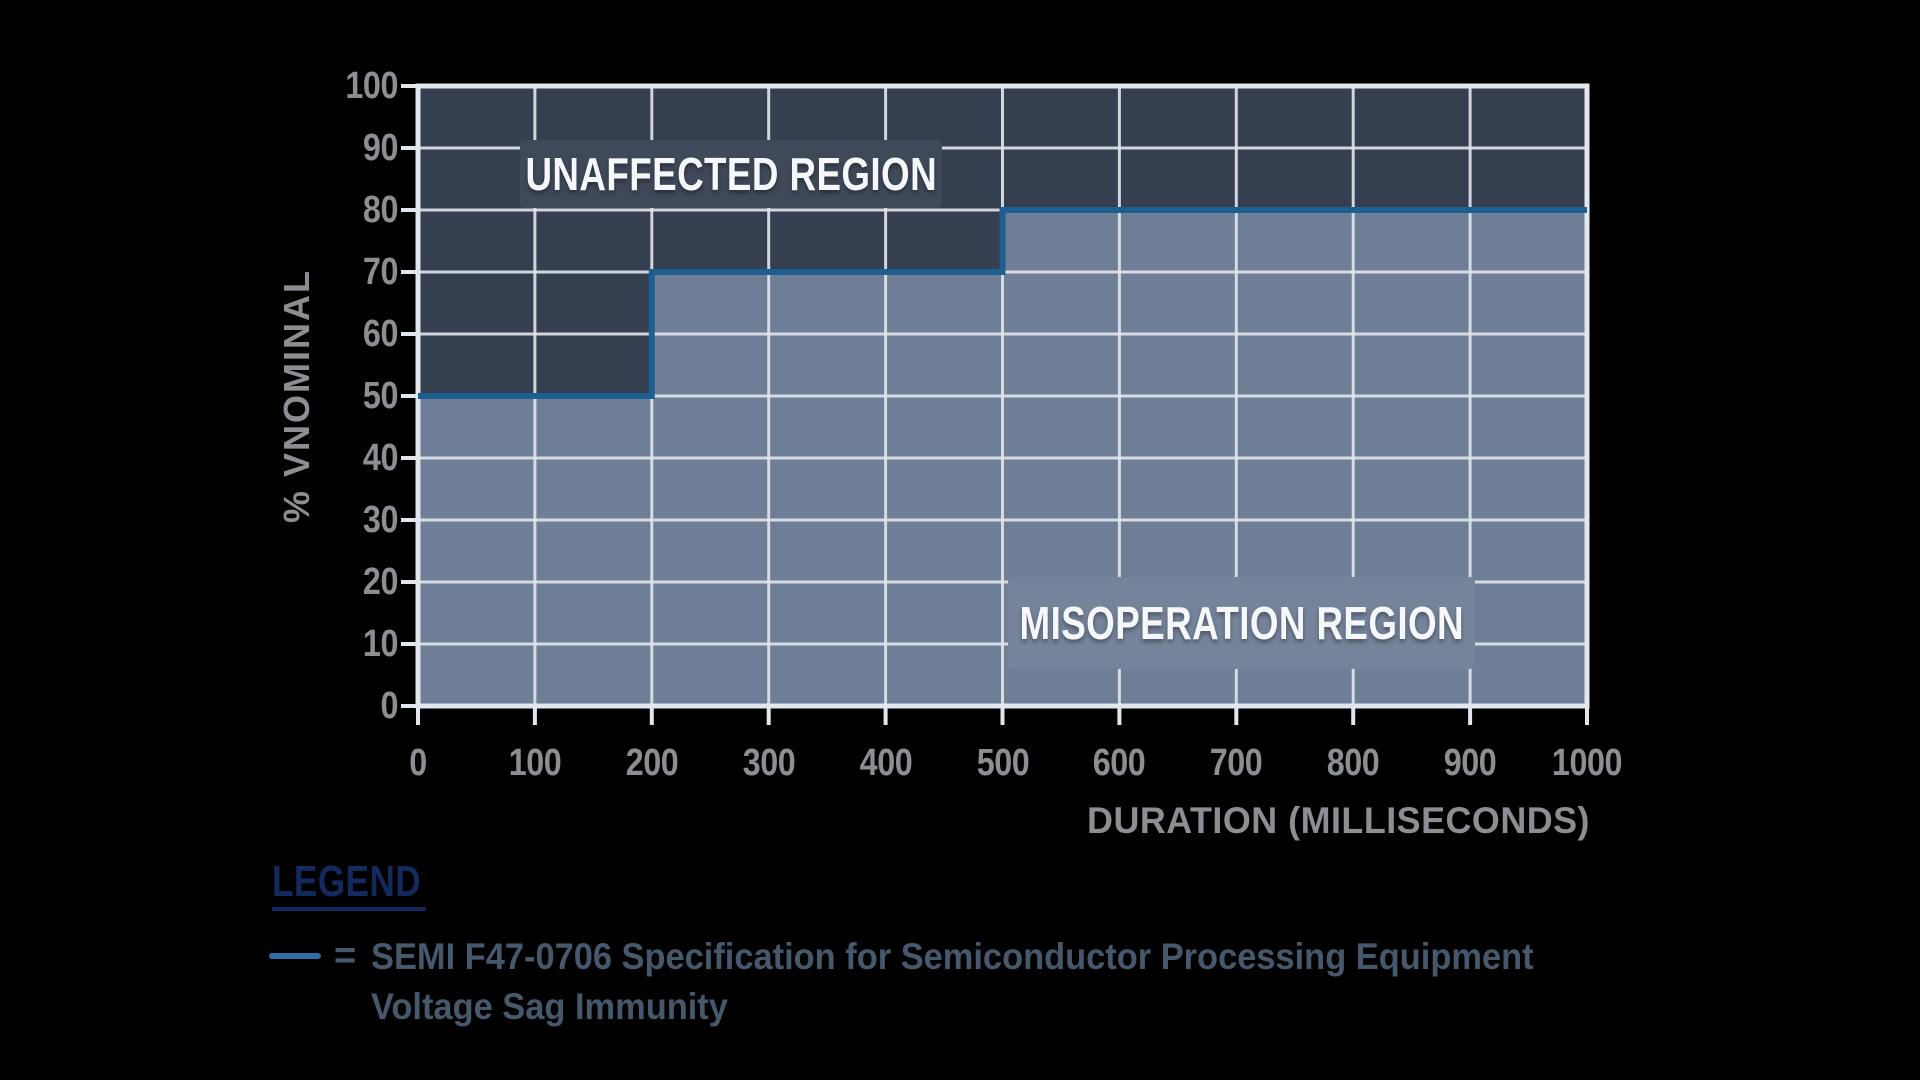  I want to click on y-tick-label: 40, so click(380, 458).